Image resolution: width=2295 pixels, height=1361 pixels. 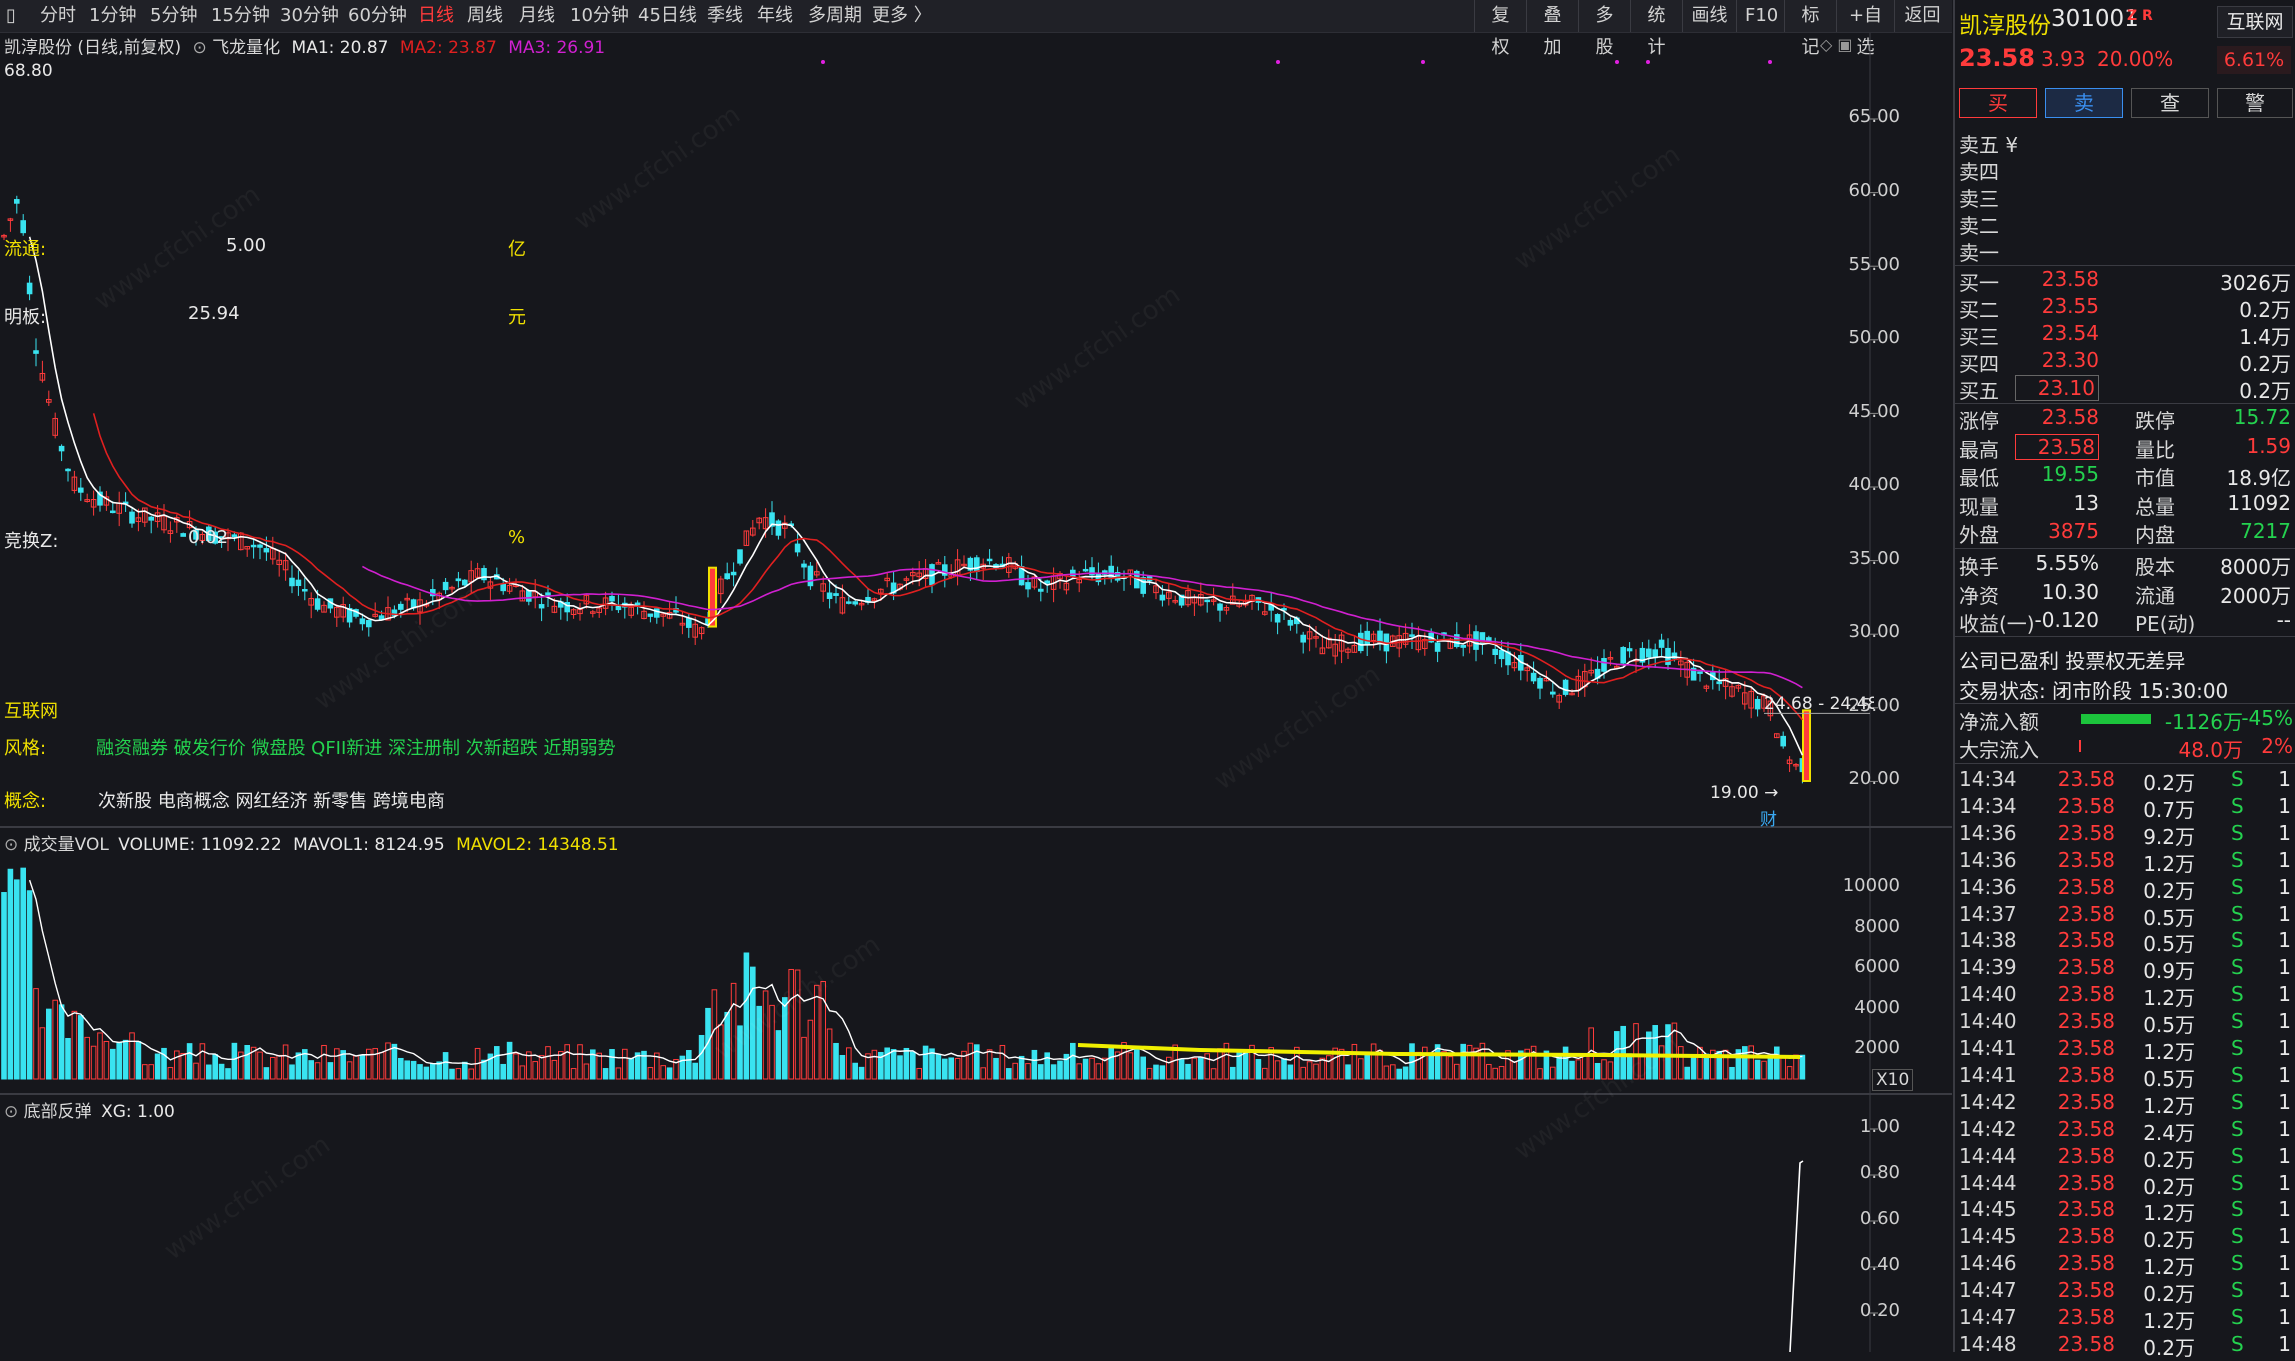 I want to click on sell-button: 卖, so click(x=2084, y=103).